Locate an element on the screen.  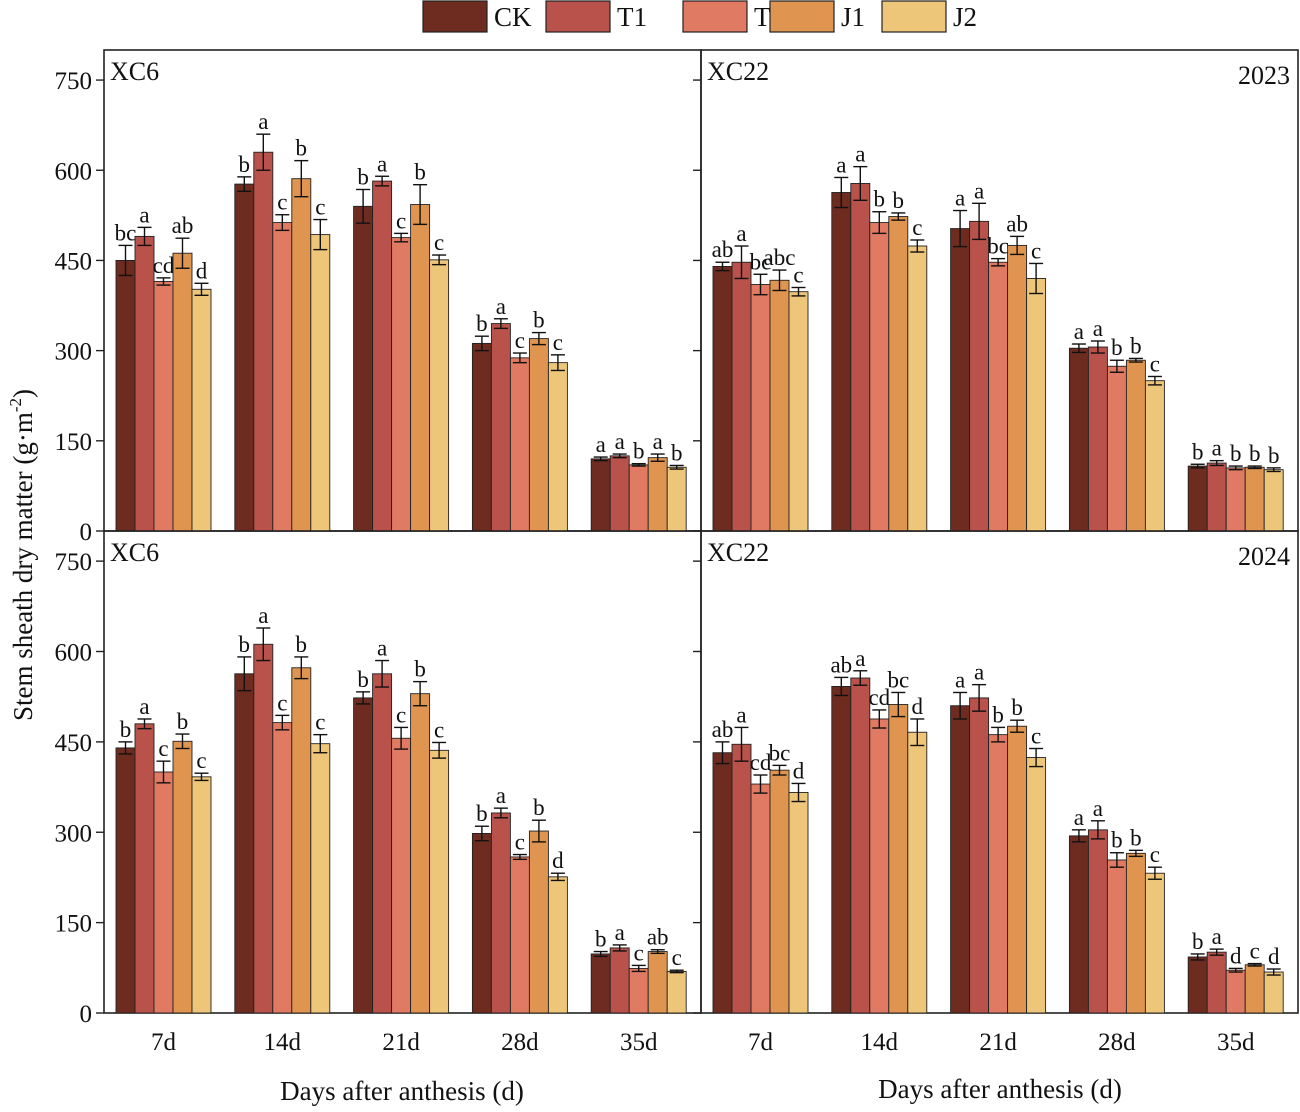
legend-swatch-t2 is located at coordinates (715, 16).